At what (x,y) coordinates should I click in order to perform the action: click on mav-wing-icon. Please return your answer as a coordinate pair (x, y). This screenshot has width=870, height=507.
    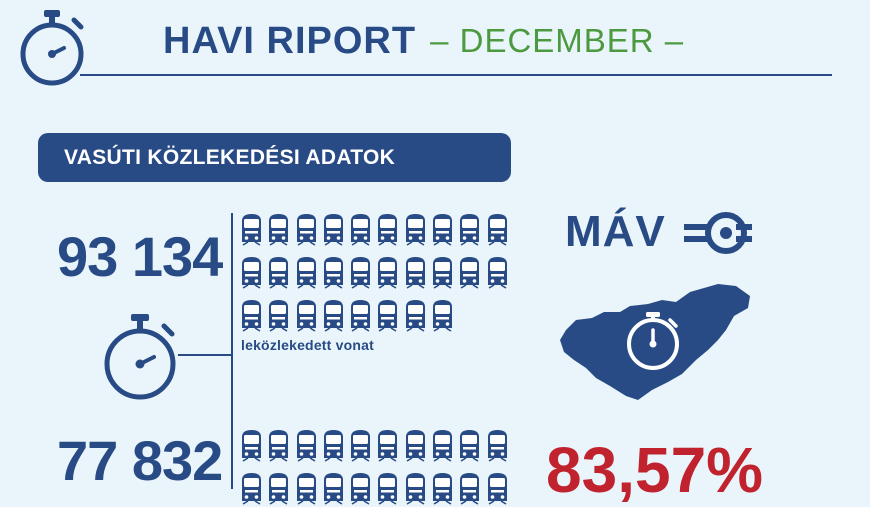
    Looking at the image, I should click on (718, 234).